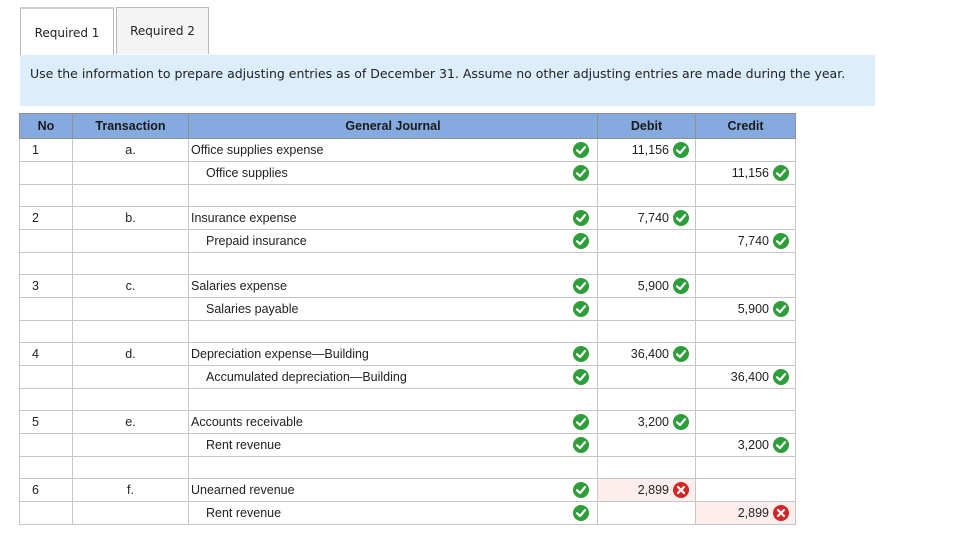  What do you see at coordinates (130, 286) in the screenshot?
I see `transaction-cell: c.` at bounding box center [130, 286].